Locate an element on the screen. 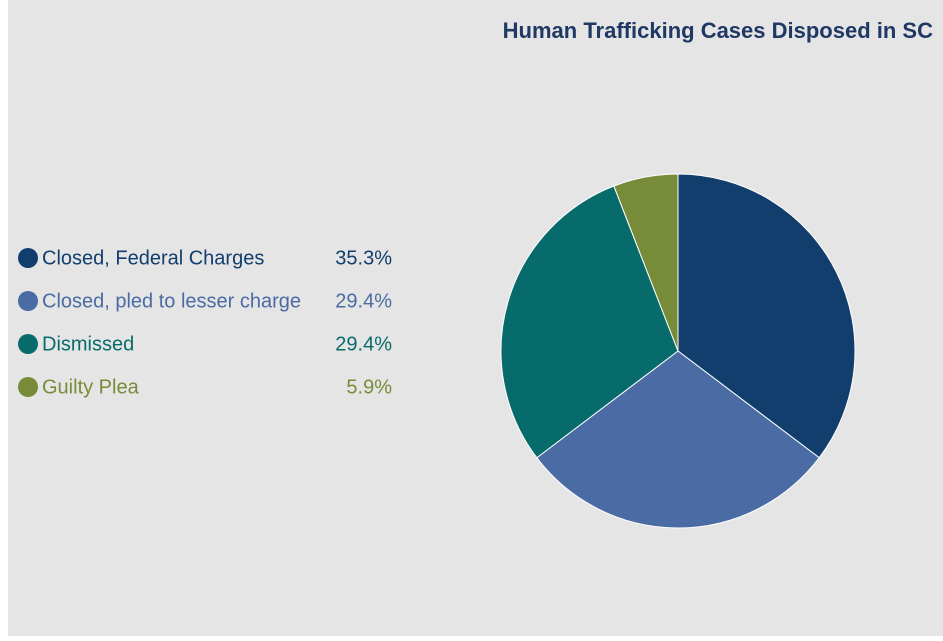  legend-label: Guilty Plea is located at coordinates (91, 387).